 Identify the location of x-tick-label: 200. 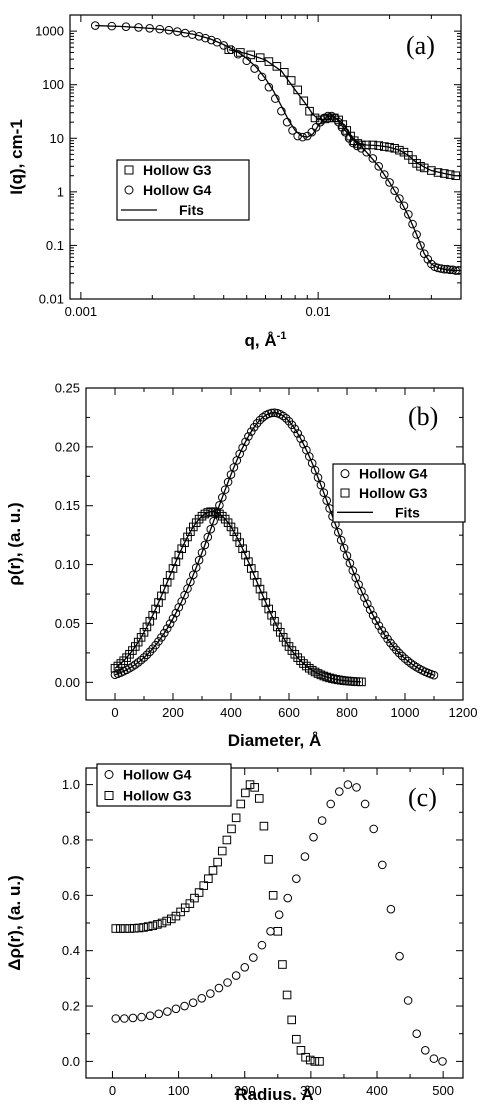
(173, 712).